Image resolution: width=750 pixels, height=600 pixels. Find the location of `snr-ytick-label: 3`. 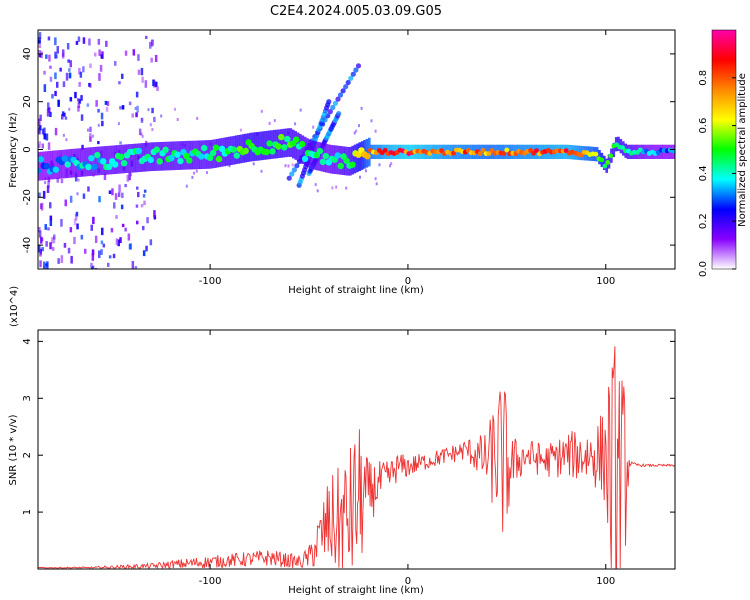

snr-ytick-label: 3 is located at coordinates (27, 398).